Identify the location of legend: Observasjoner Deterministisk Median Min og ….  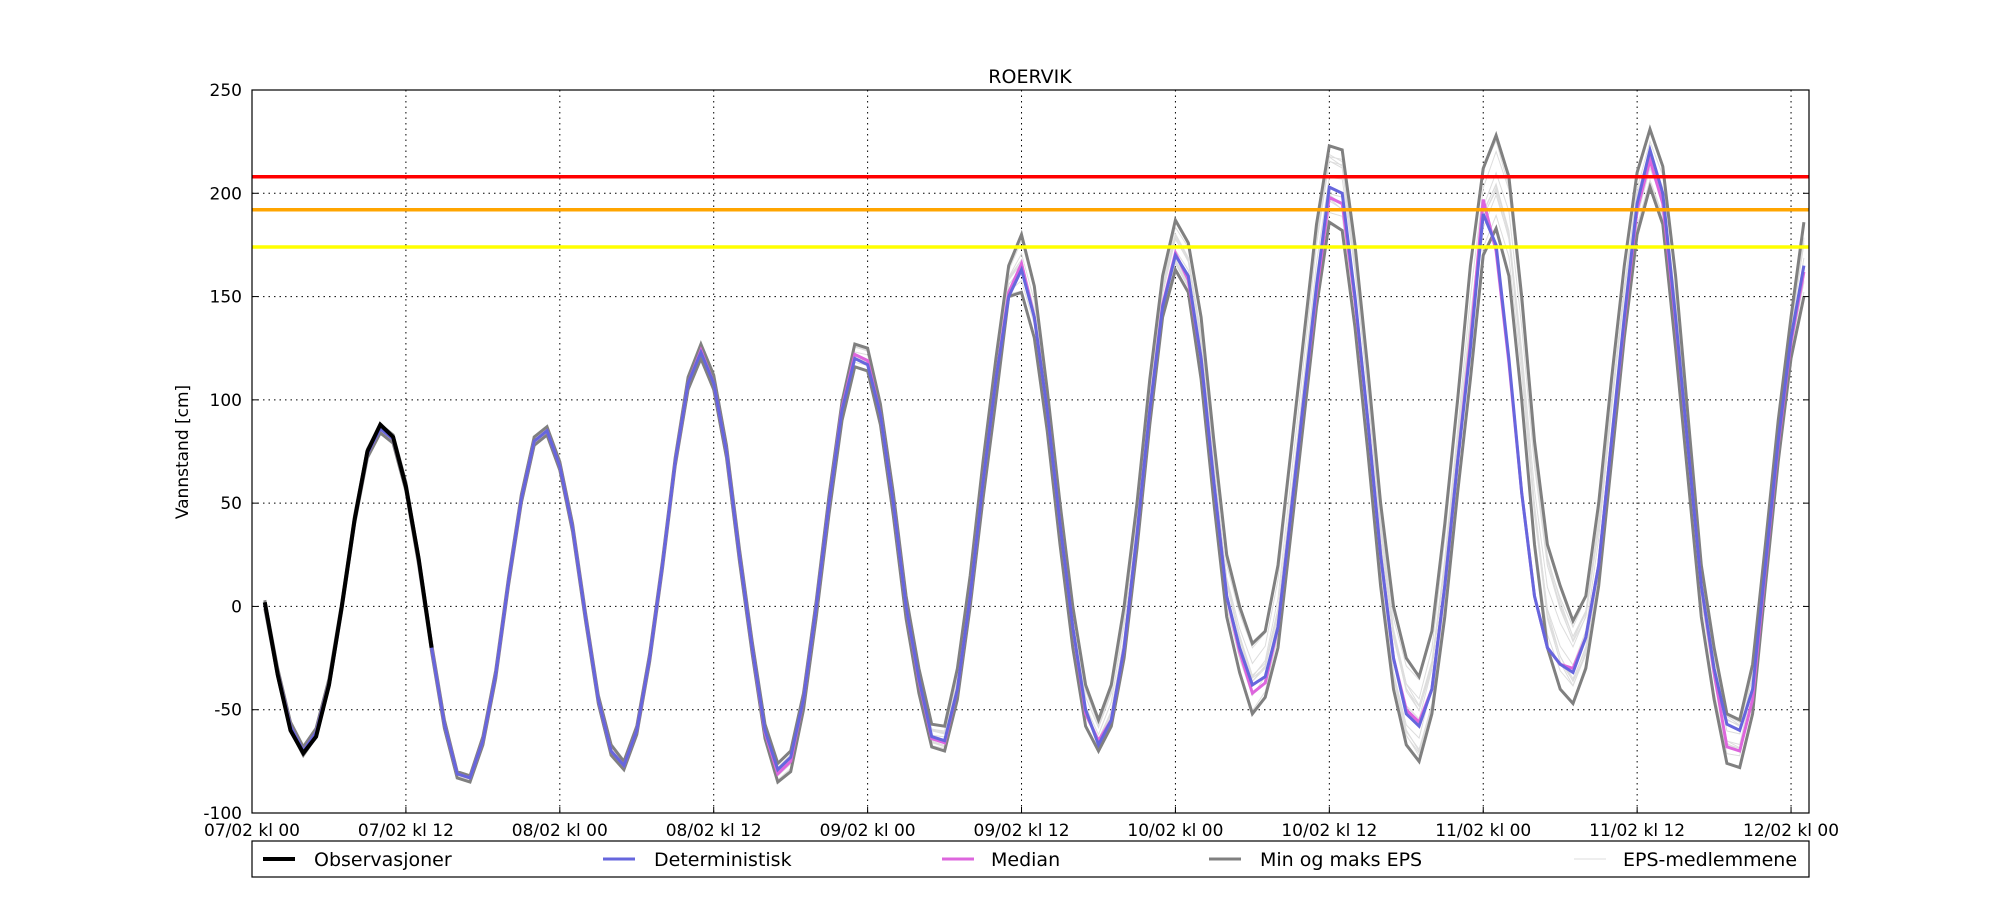
(1030, 859).